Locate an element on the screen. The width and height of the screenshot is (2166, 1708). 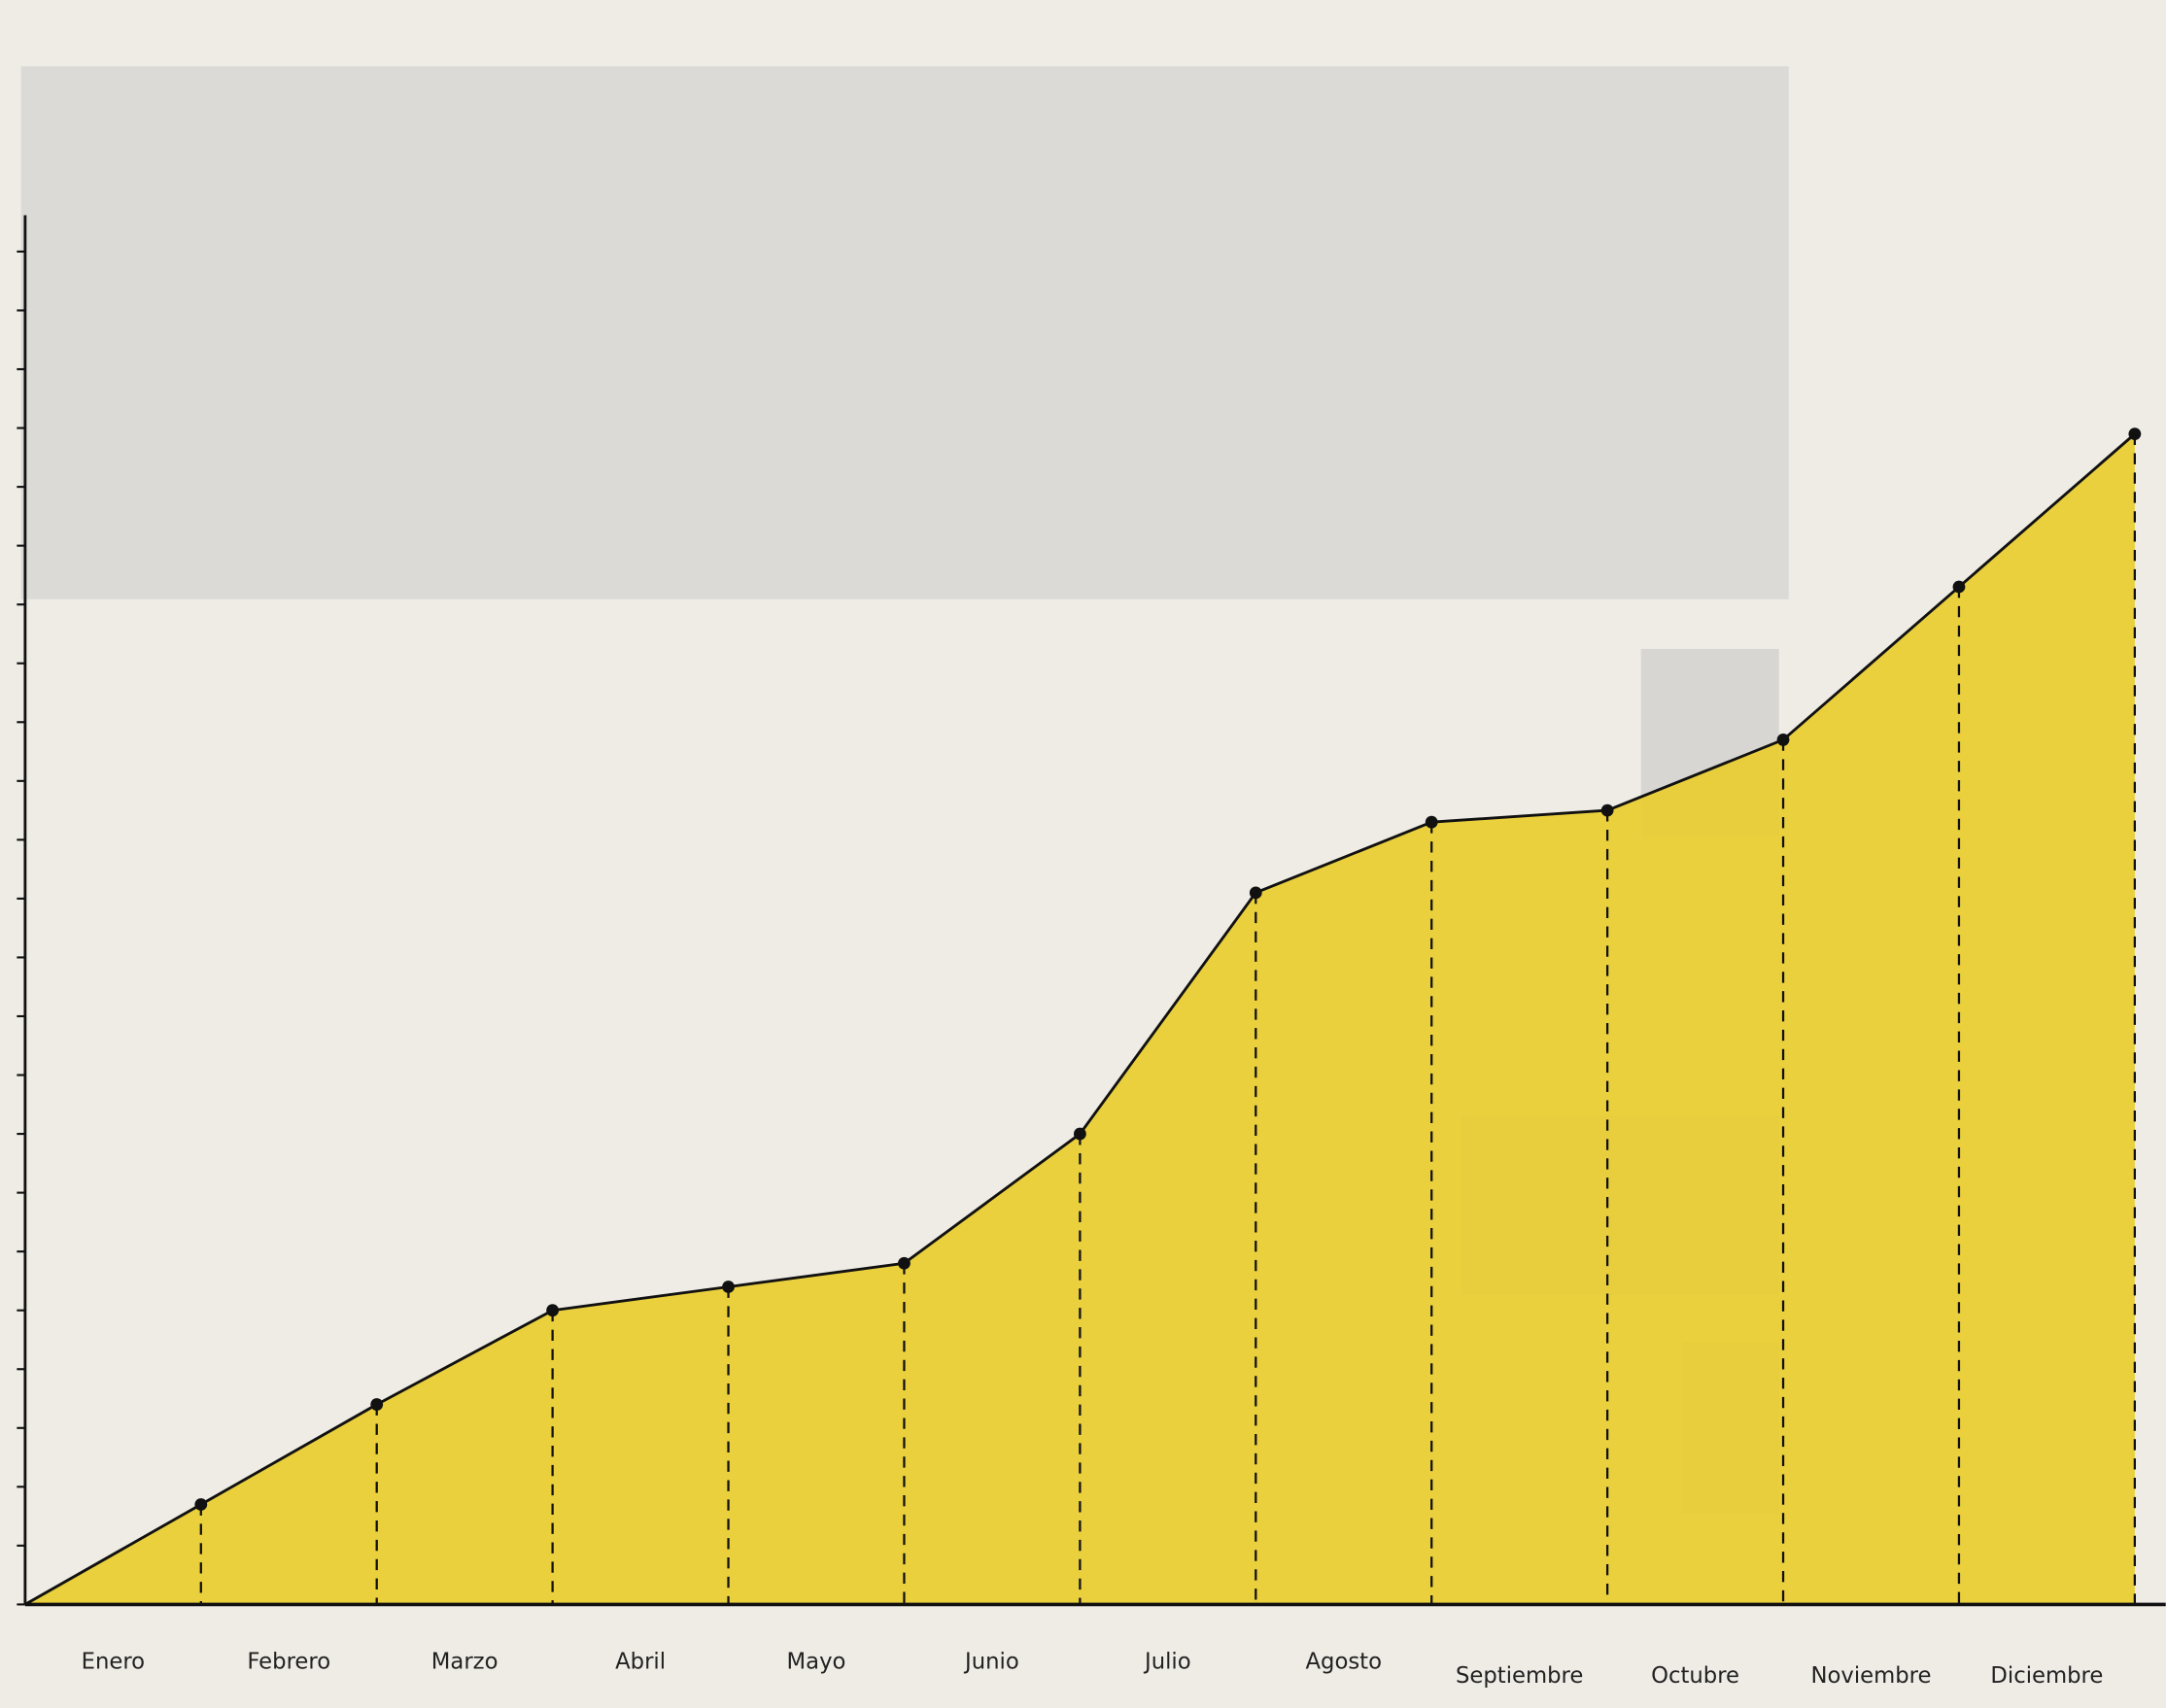
x-tick-label: Noviembre is located at coordinates (1870, 1676).